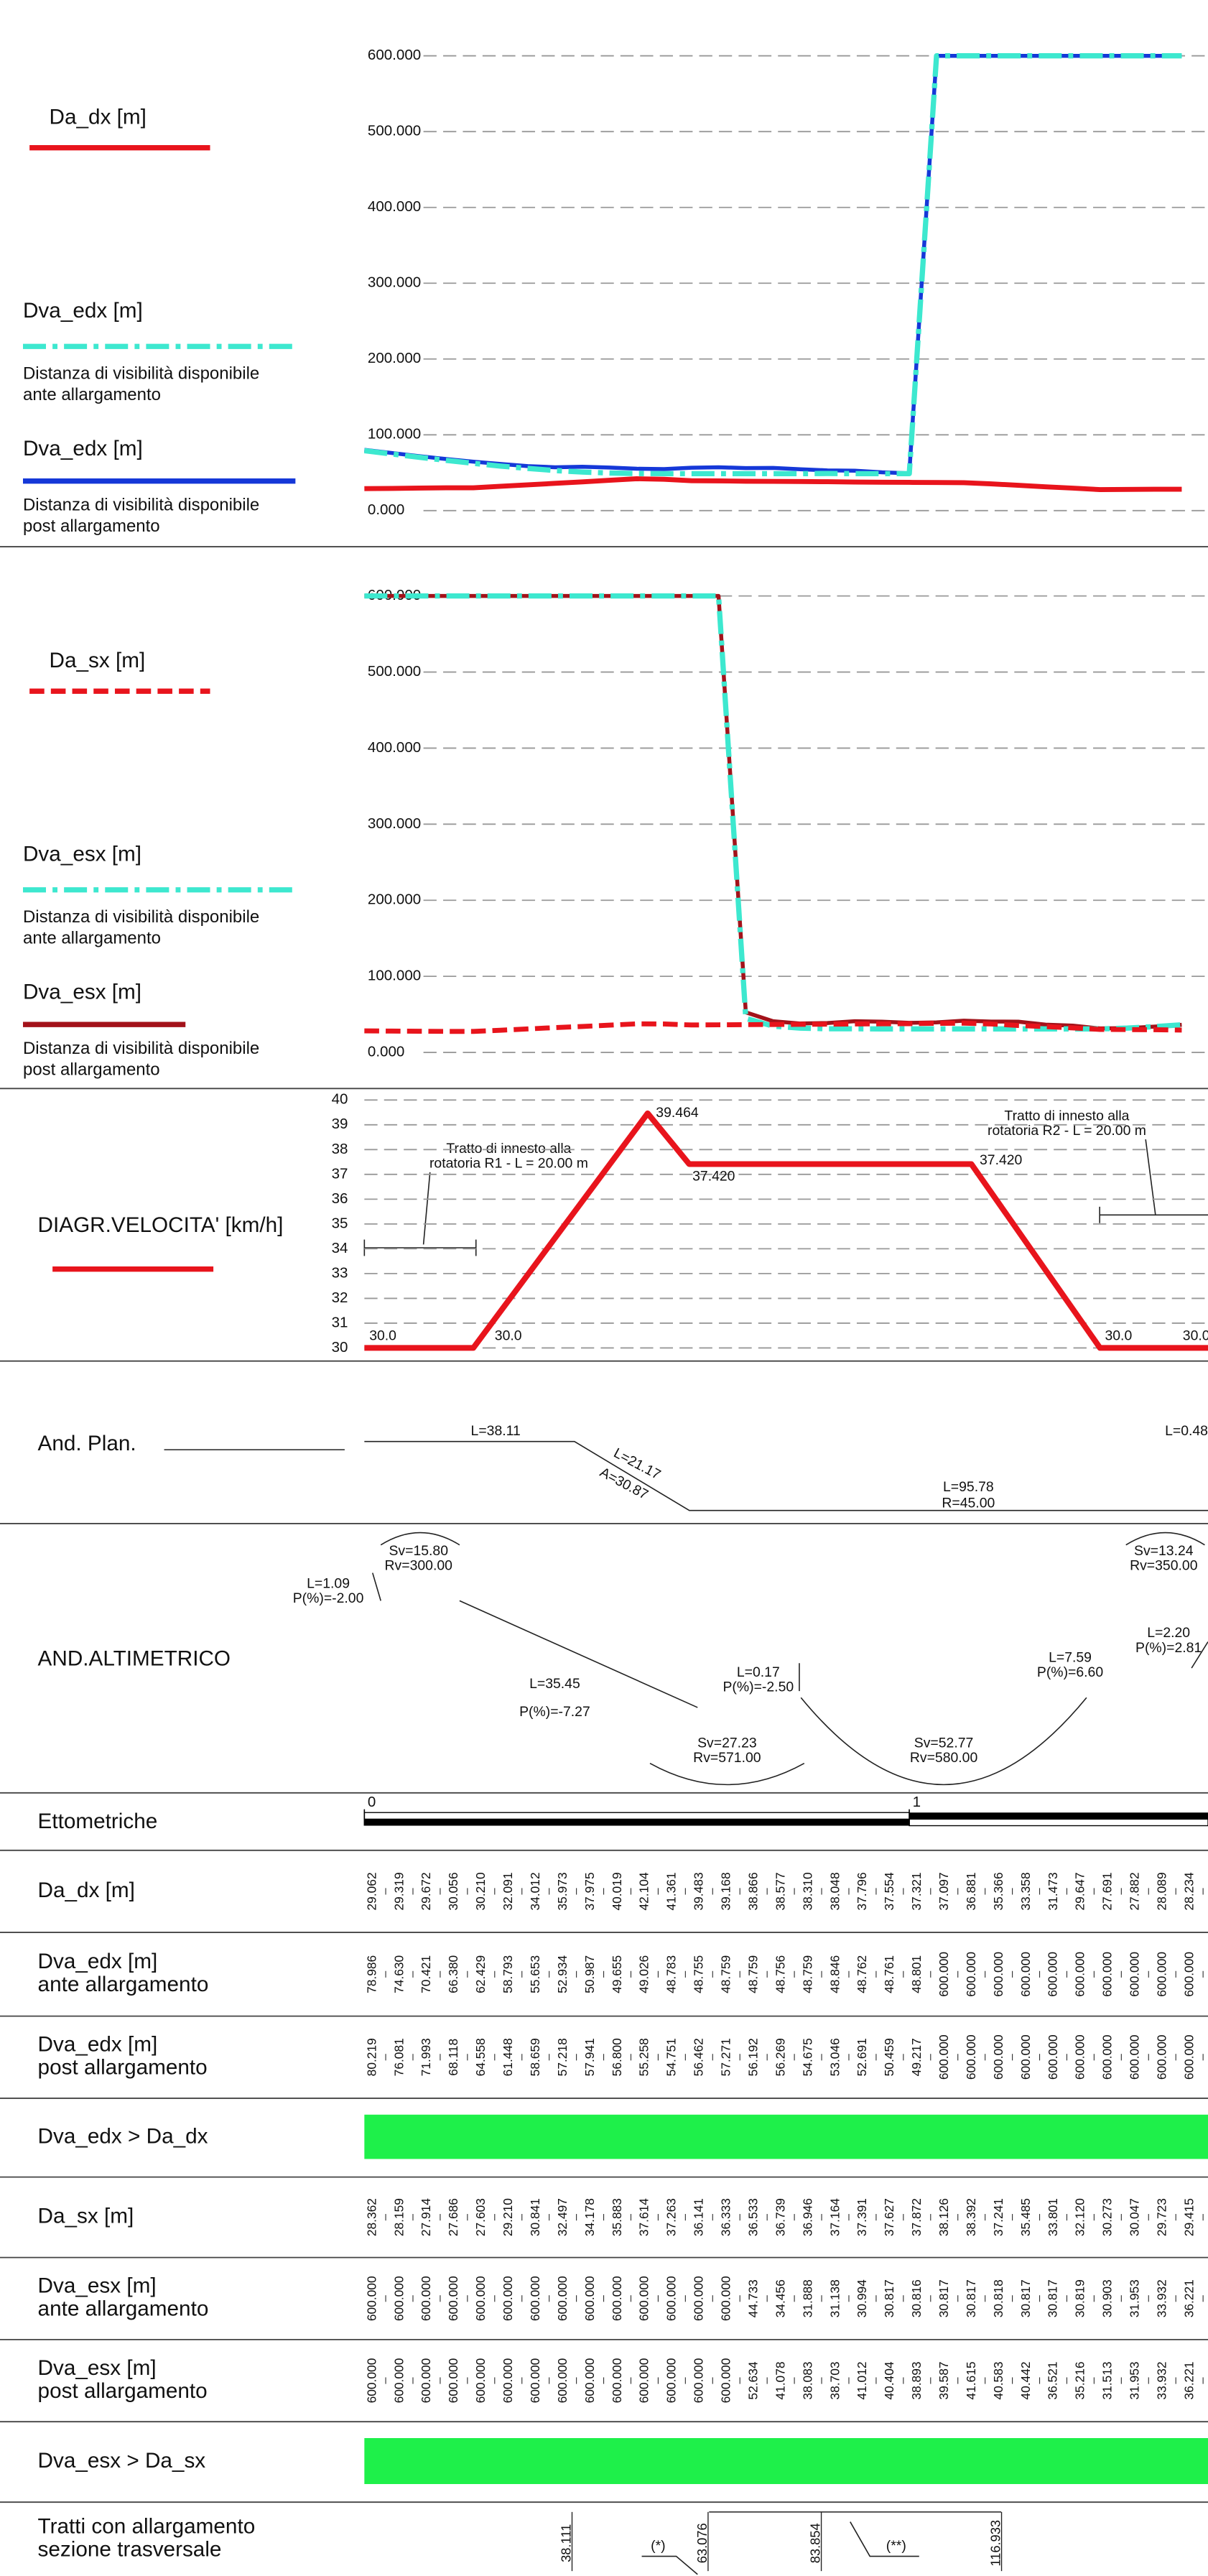 The height and width of the screenshot is (2576, 1208). What do you see at coordinates (671, 1891) in the screenshot?
I see `cell-value: 41.361` at bounding box center [671, 1891].